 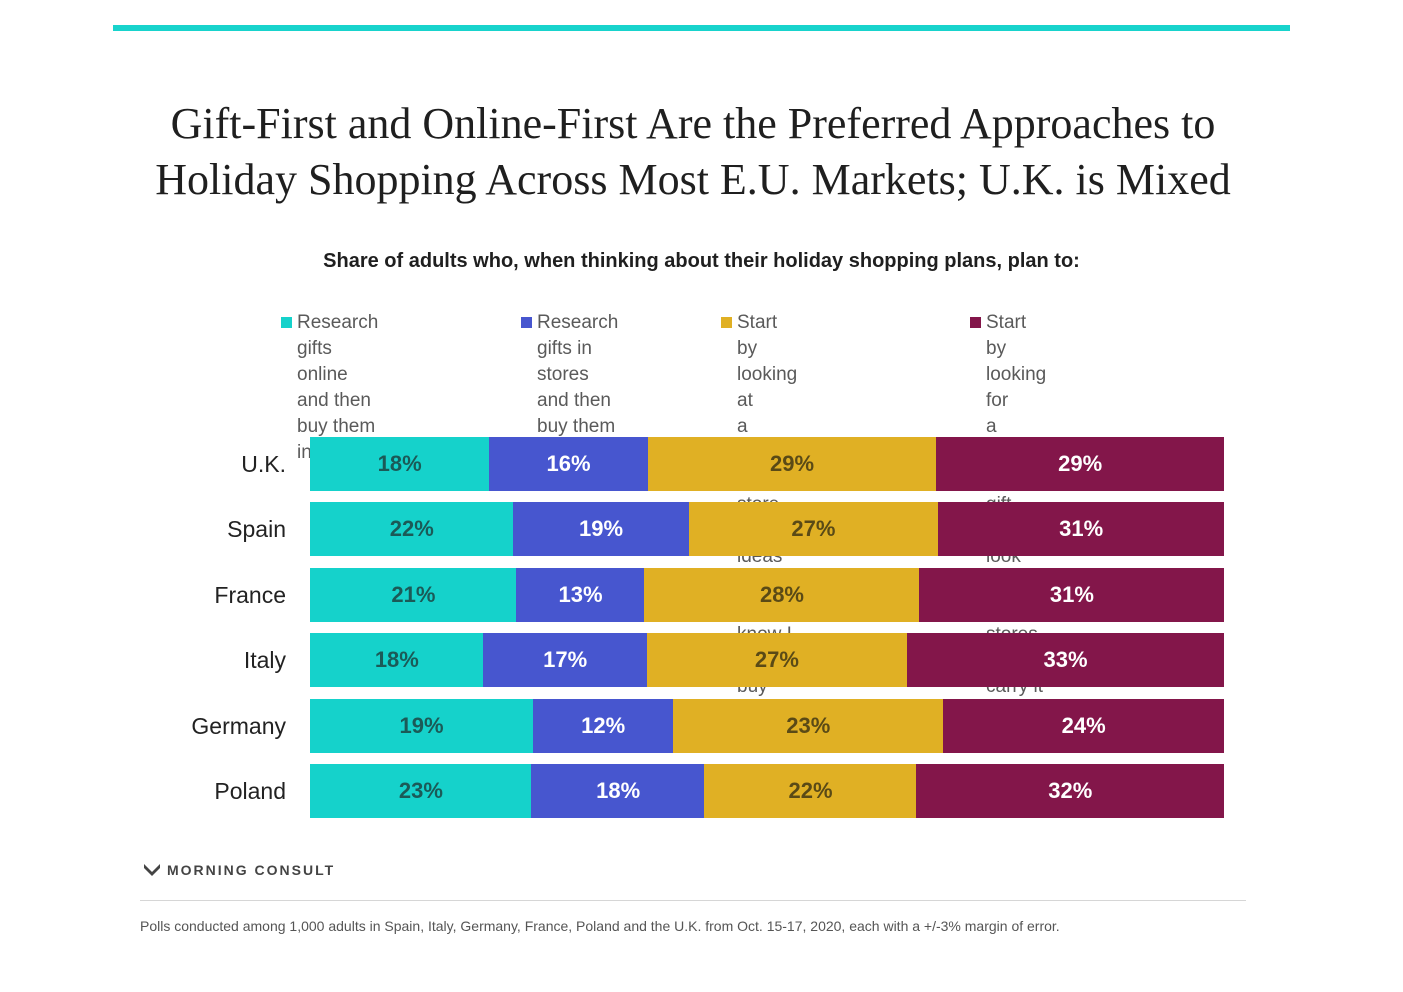 I want to click on bar-data-label: 16%, so click(x=568, y=463).